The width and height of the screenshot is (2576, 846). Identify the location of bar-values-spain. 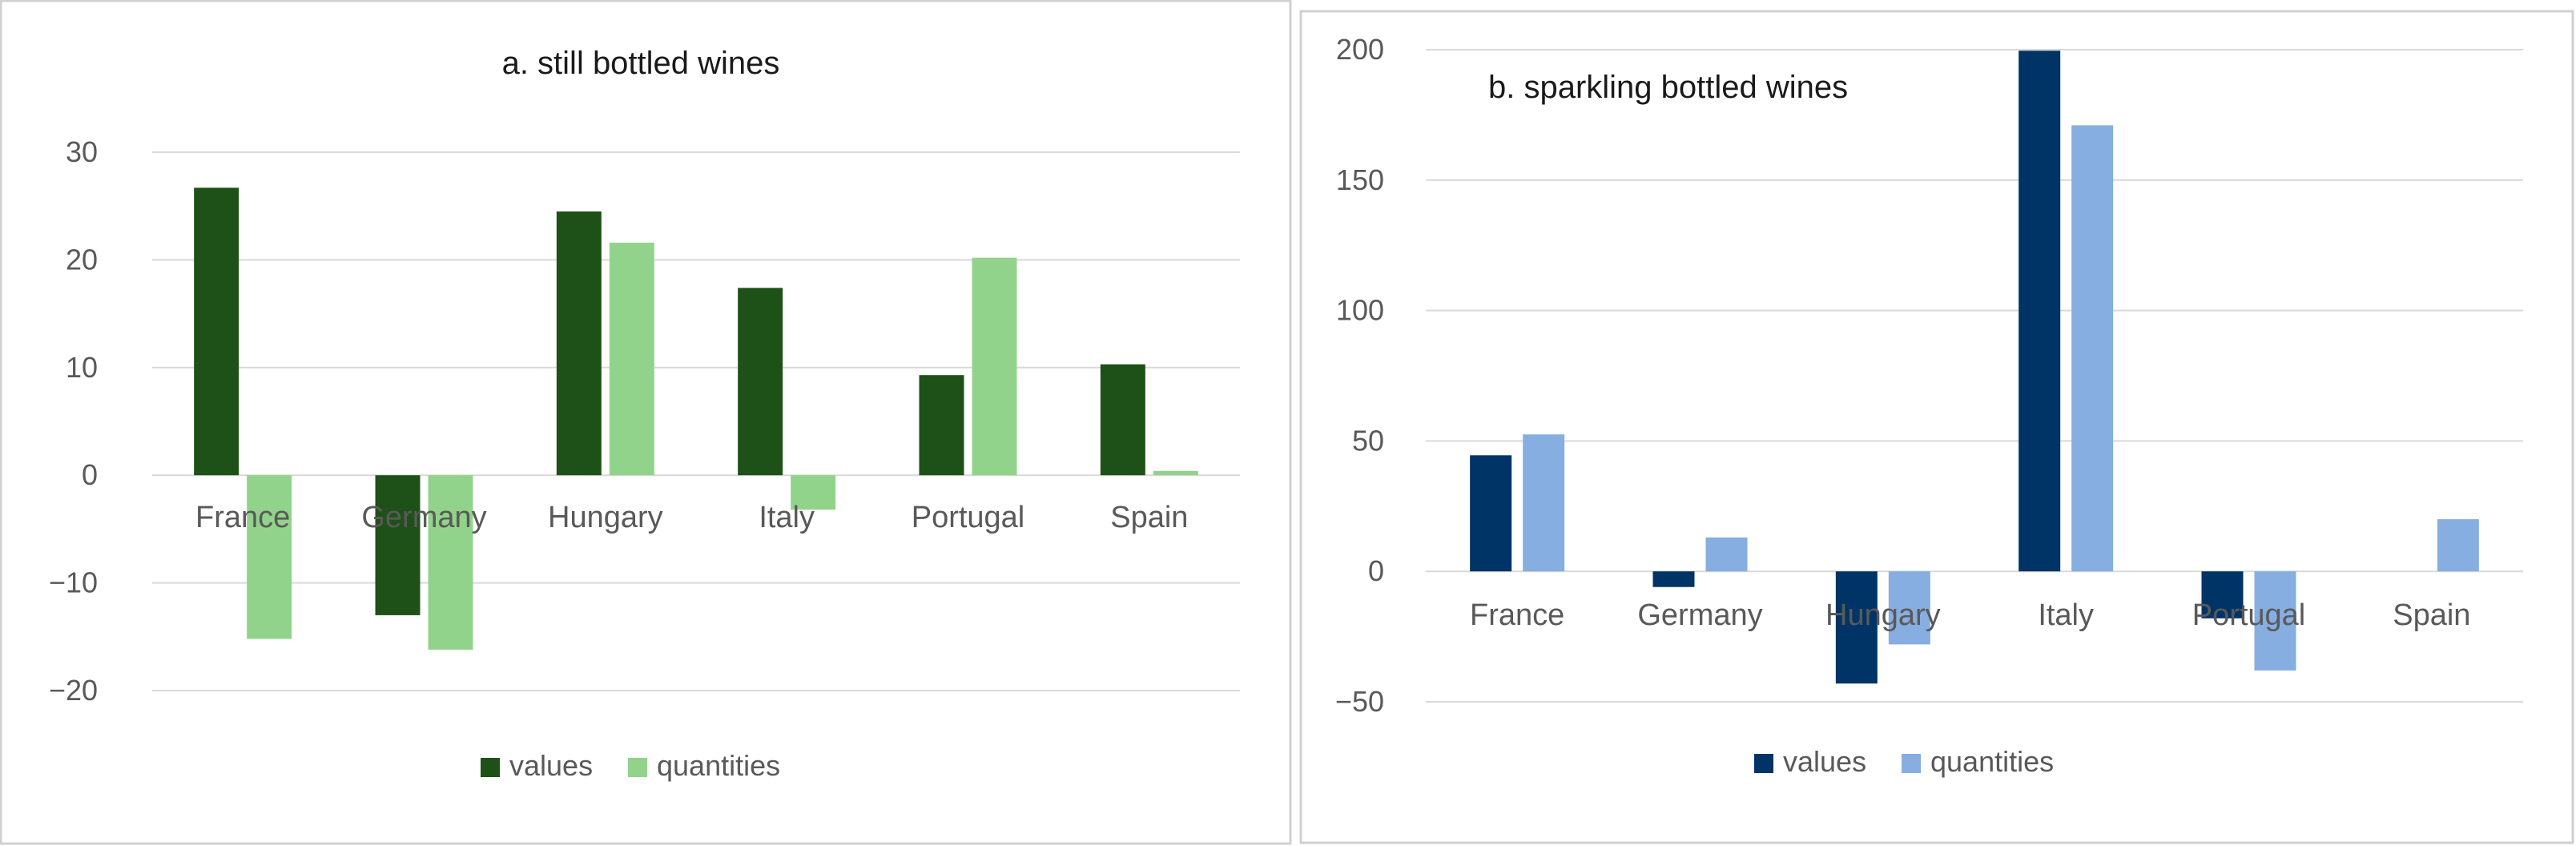
(1122, 420).